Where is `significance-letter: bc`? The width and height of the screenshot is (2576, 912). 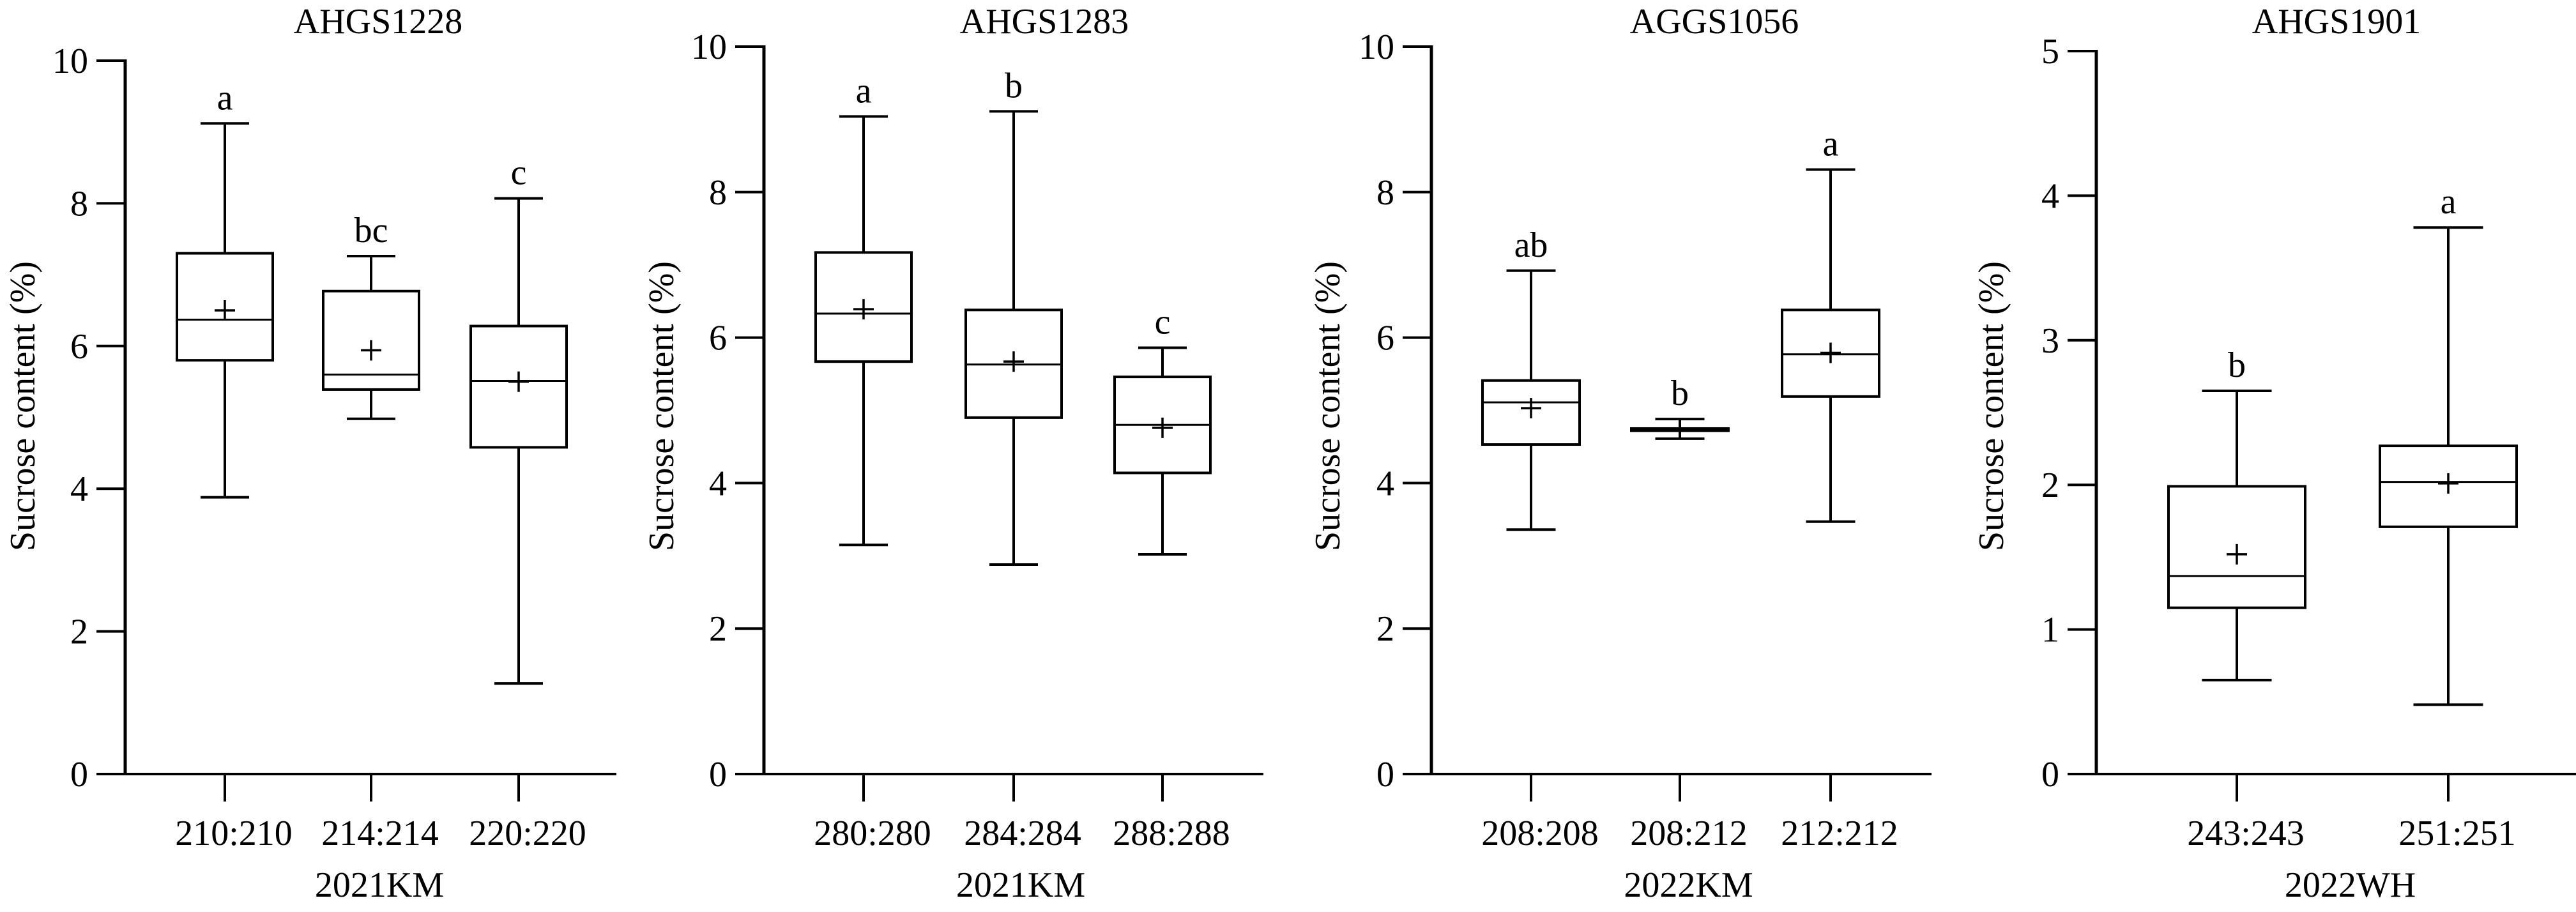 significance-letter: bc is located at coordinates (371, 230).